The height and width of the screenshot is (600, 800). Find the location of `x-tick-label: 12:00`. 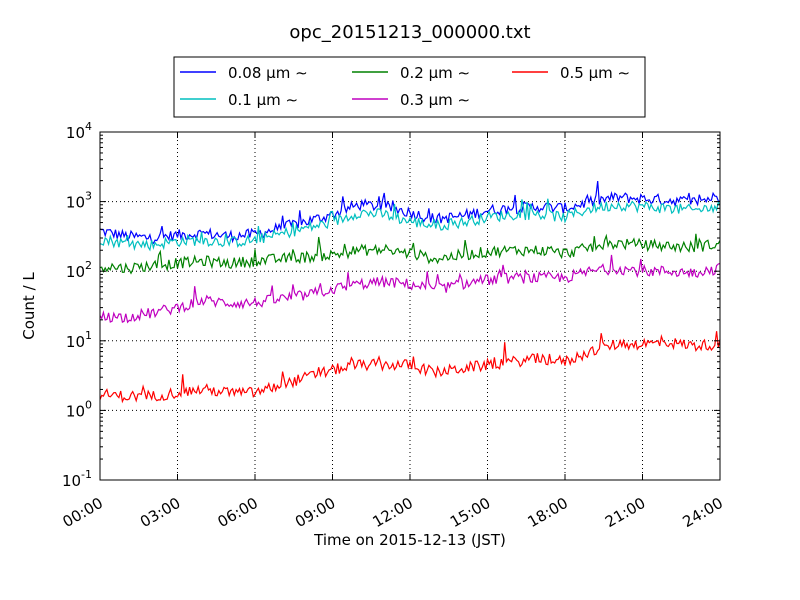

x-tick-label: 12:00 is located at coordinates (393, 512).